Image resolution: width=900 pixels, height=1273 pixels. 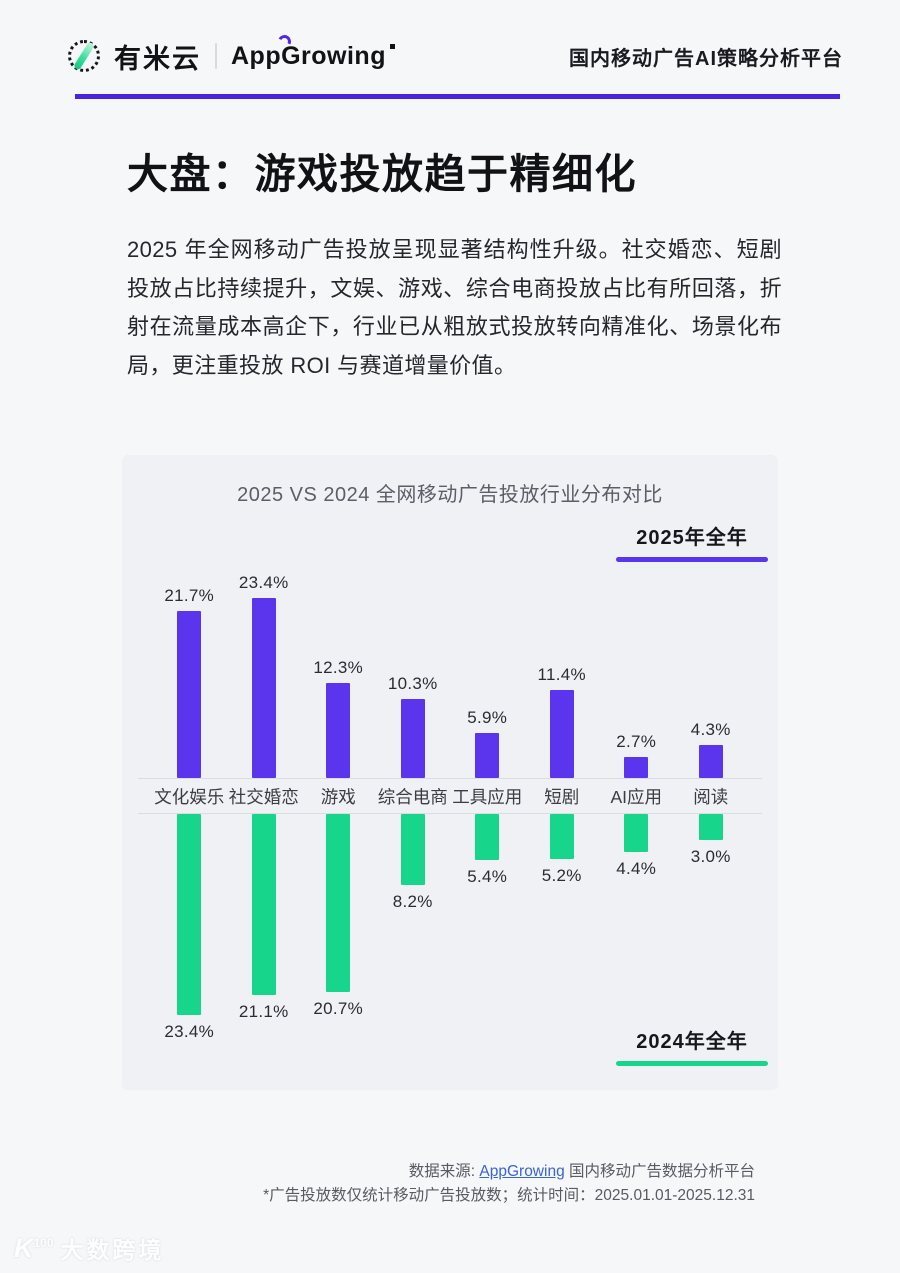 I want to click on chart-column-top: 12.3%, so click(x=338, y=660).